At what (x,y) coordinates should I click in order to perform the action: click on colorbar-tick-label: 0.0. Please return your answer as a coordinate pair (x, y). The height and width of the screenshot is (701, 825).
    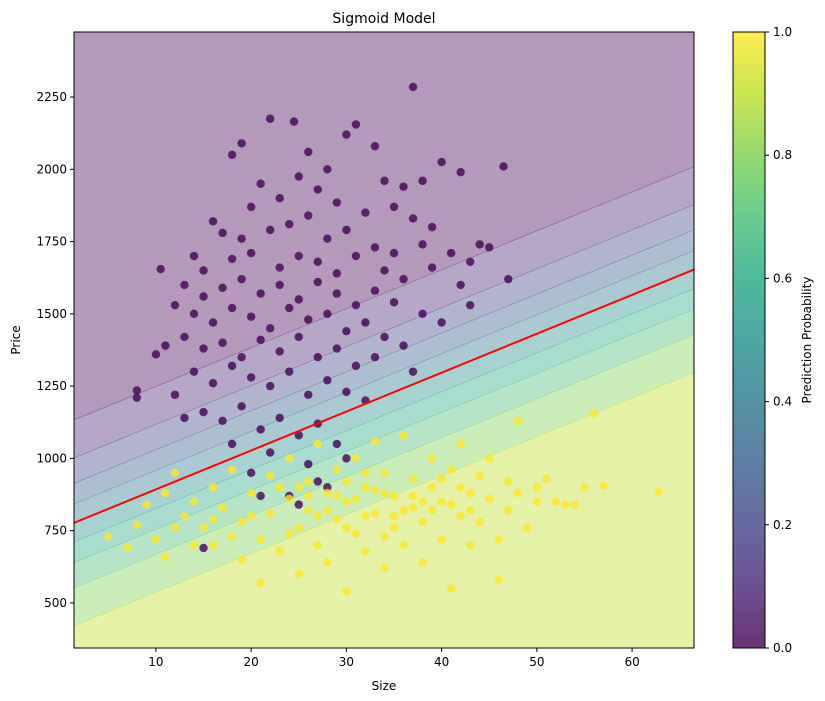
    Looking at the image, I should click on (782, 648).